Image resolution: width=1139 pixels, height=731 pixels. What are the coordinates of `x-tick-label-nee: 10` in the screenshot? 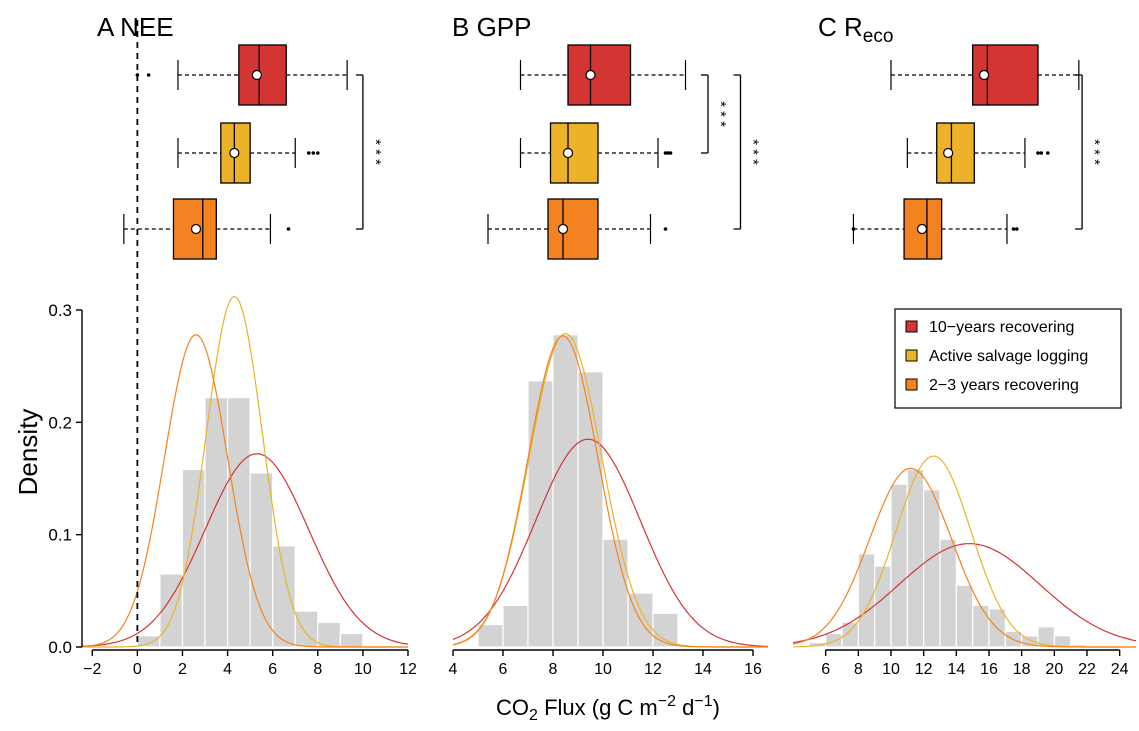 It's located at (363, 669).